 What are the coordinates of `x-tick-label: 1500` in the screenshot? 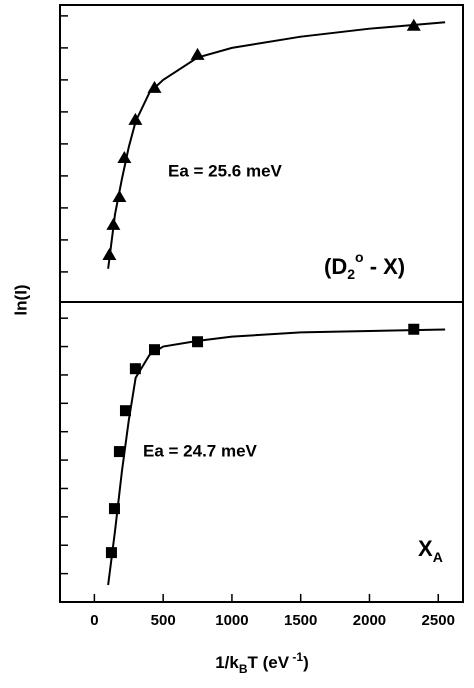 It's located at (300, 620).